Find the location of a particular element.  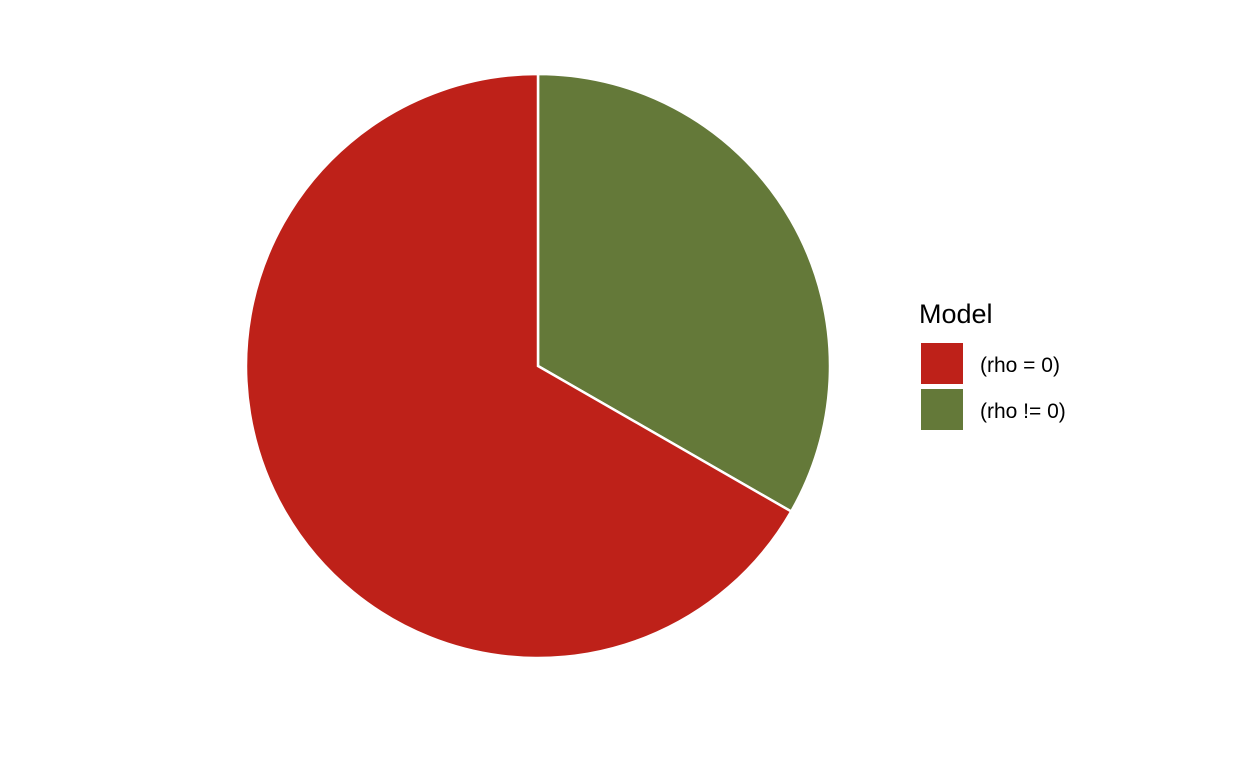

legend-label-rho-zero: (rho = 0) is located at coordinates (1020, 365).